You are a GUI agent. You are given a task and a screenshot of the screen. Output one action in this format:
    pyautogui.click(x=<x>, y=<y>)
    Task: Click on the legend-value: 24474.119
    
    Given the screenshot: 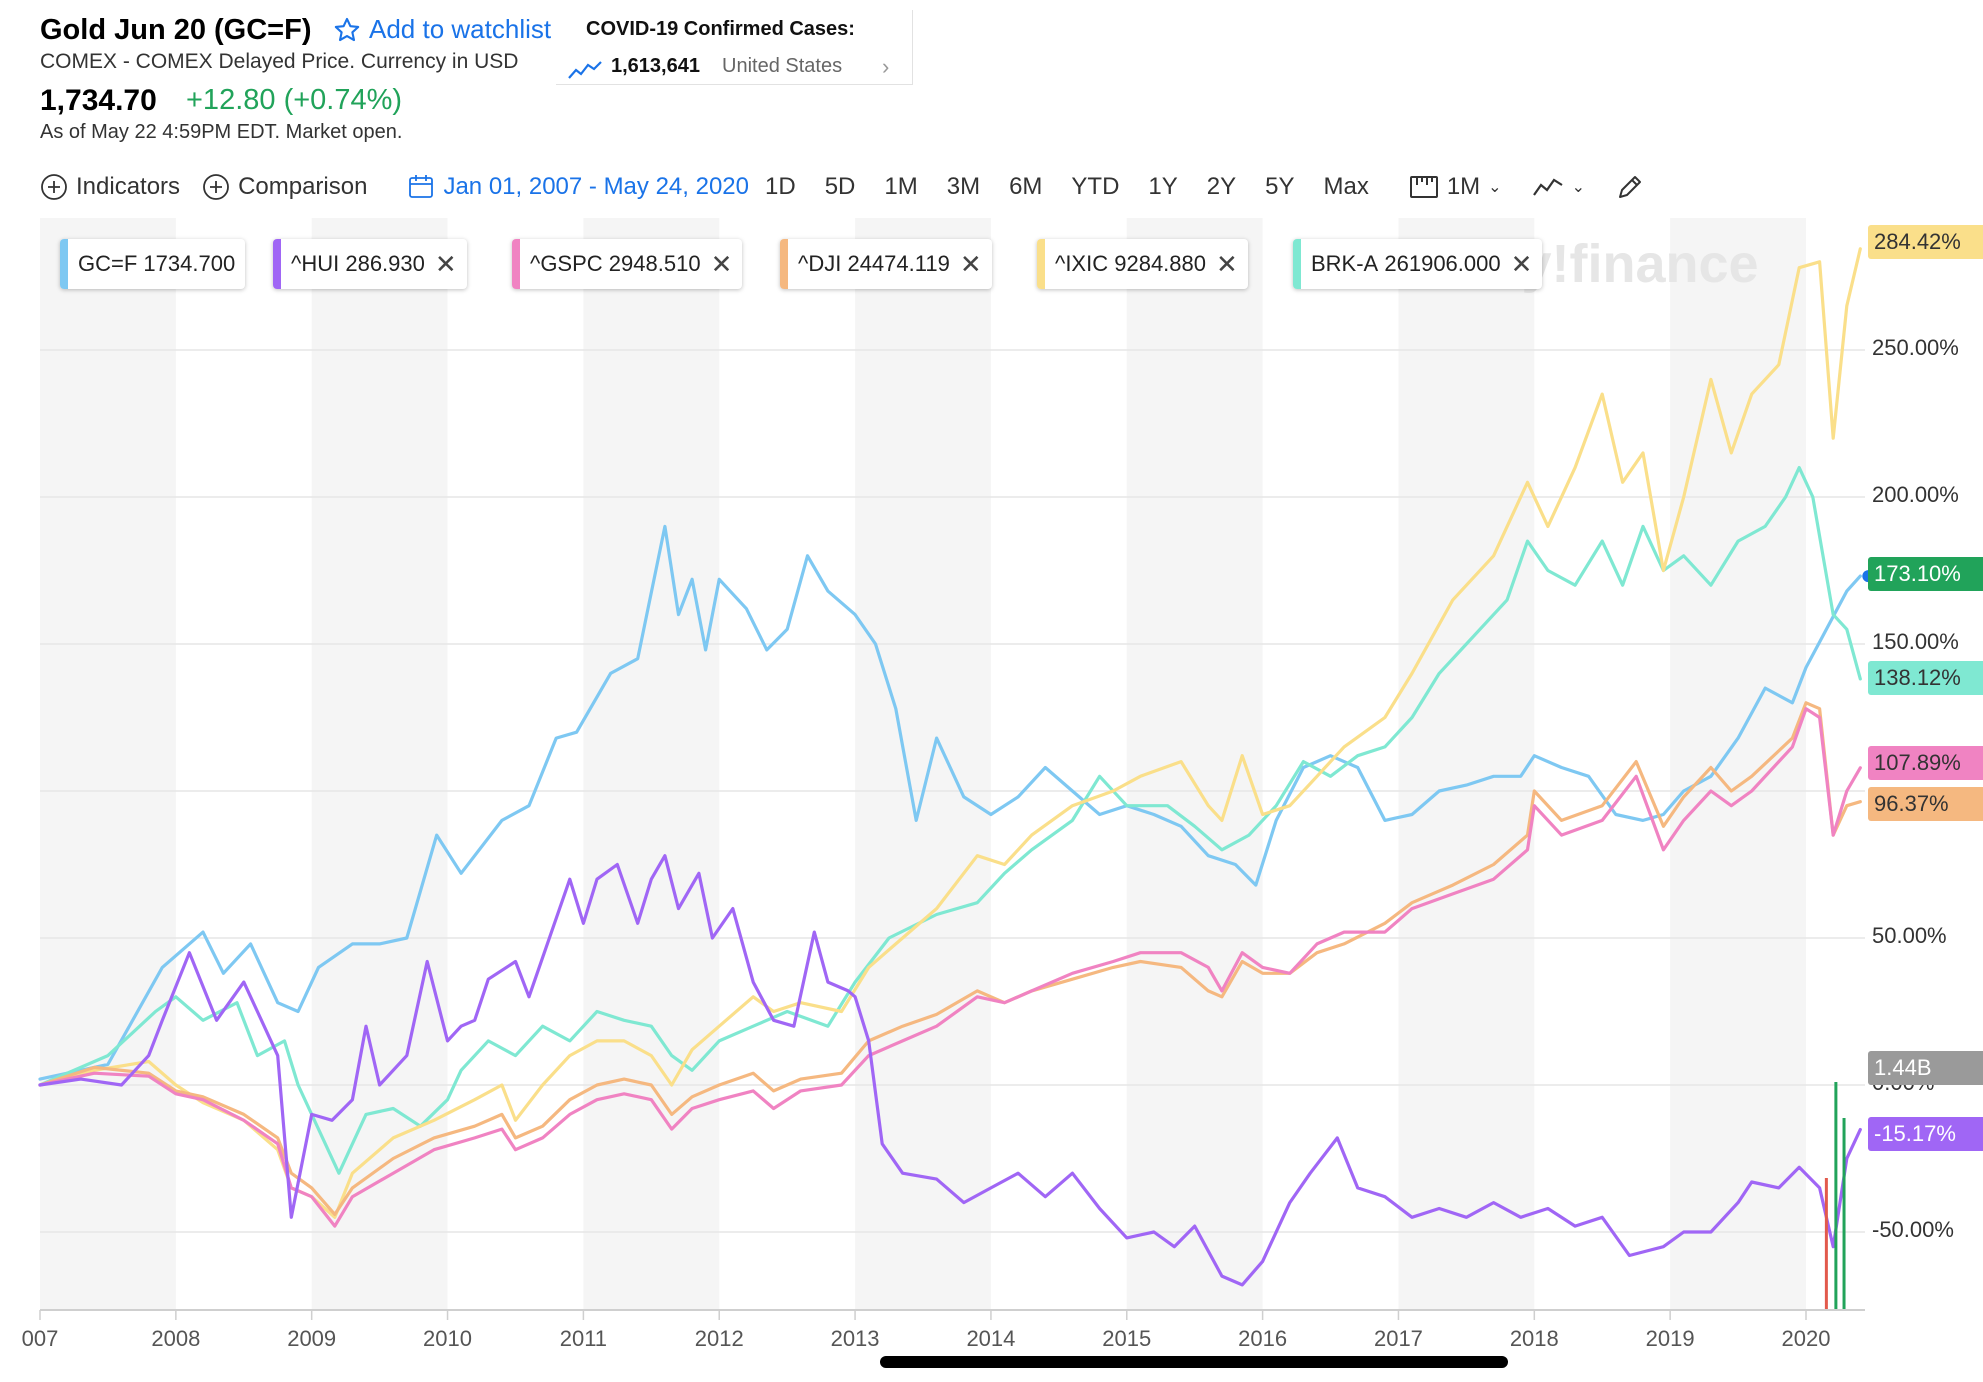 What is the action you would take?
    pyautogui.click(x=898, y=263)
    